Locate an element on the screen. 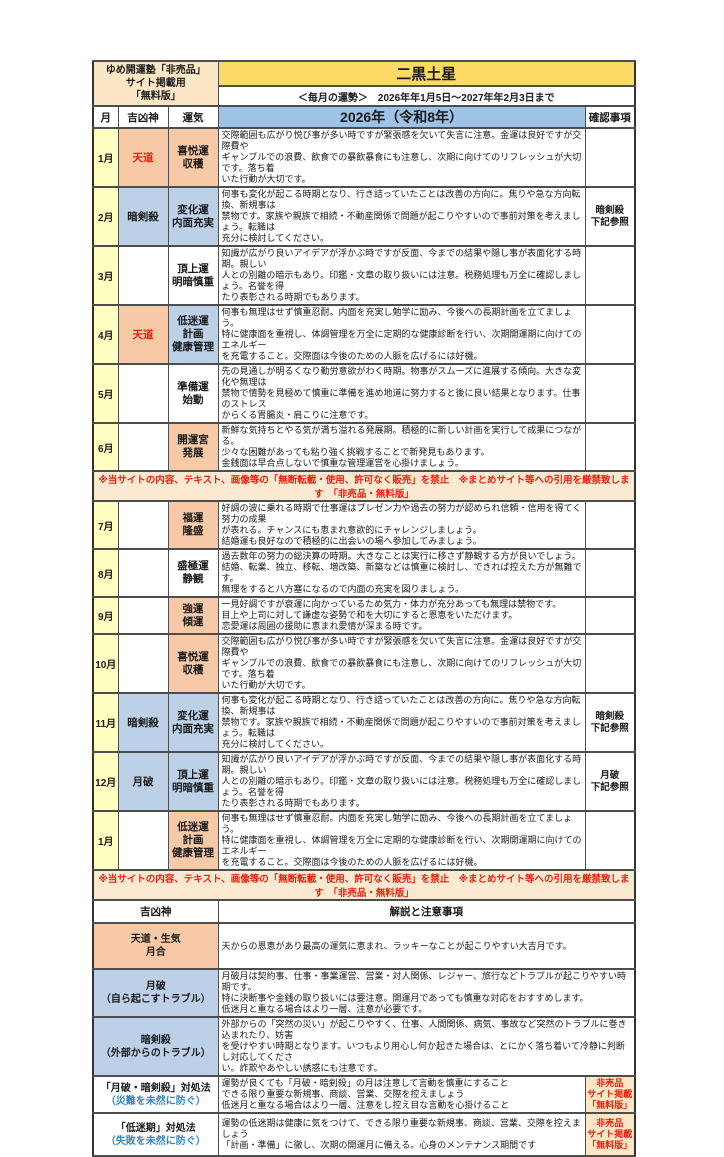 This screenshot has width=724, height=1157. column-header-row: 月 吉凶神 運気 2026年（令和8年） 確認事項 is located at coordinates (364, 117).